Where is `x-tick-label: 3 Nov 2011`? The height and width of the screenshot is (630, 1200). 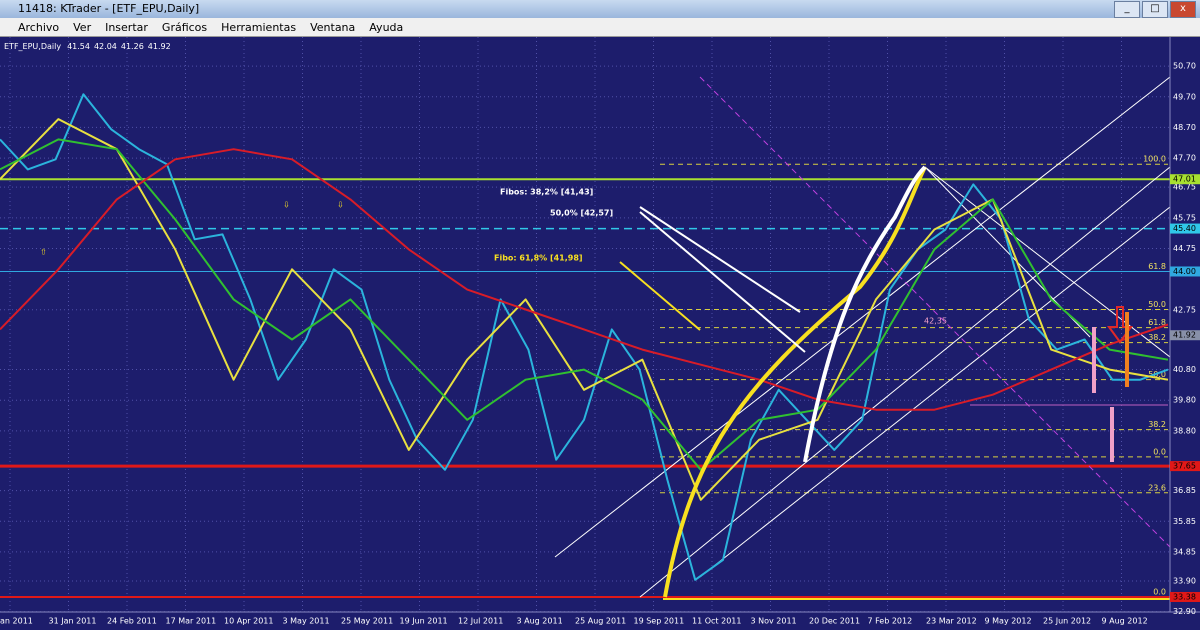 x-tick-label: 3 Nov 2011 is located at coordinates (774, 621).